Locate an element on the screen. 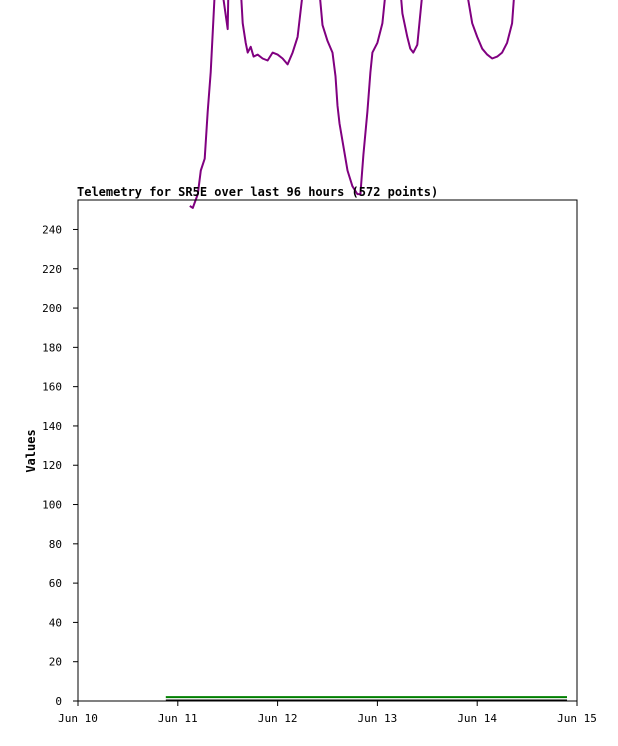 This screenshot has width=618, height=746. x-tick-label: Jun 14 is located at coordinates (477, 718).